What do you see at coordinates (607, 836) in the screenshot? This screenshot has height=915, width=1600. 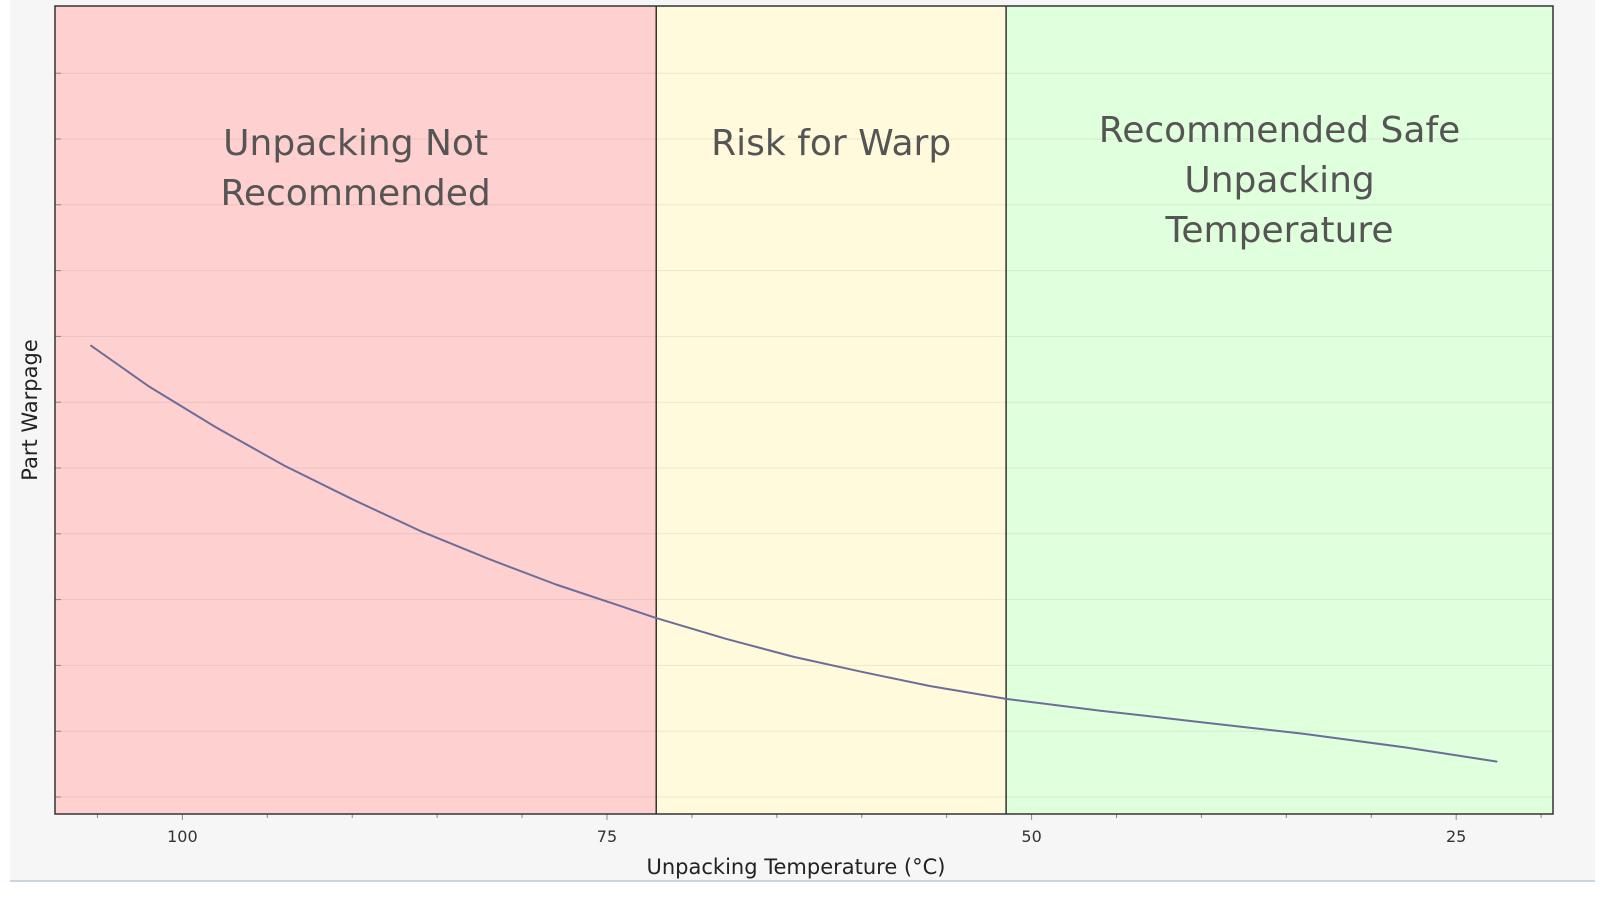 I see `x-tick-label: 75` at bounding box center [607, 836].